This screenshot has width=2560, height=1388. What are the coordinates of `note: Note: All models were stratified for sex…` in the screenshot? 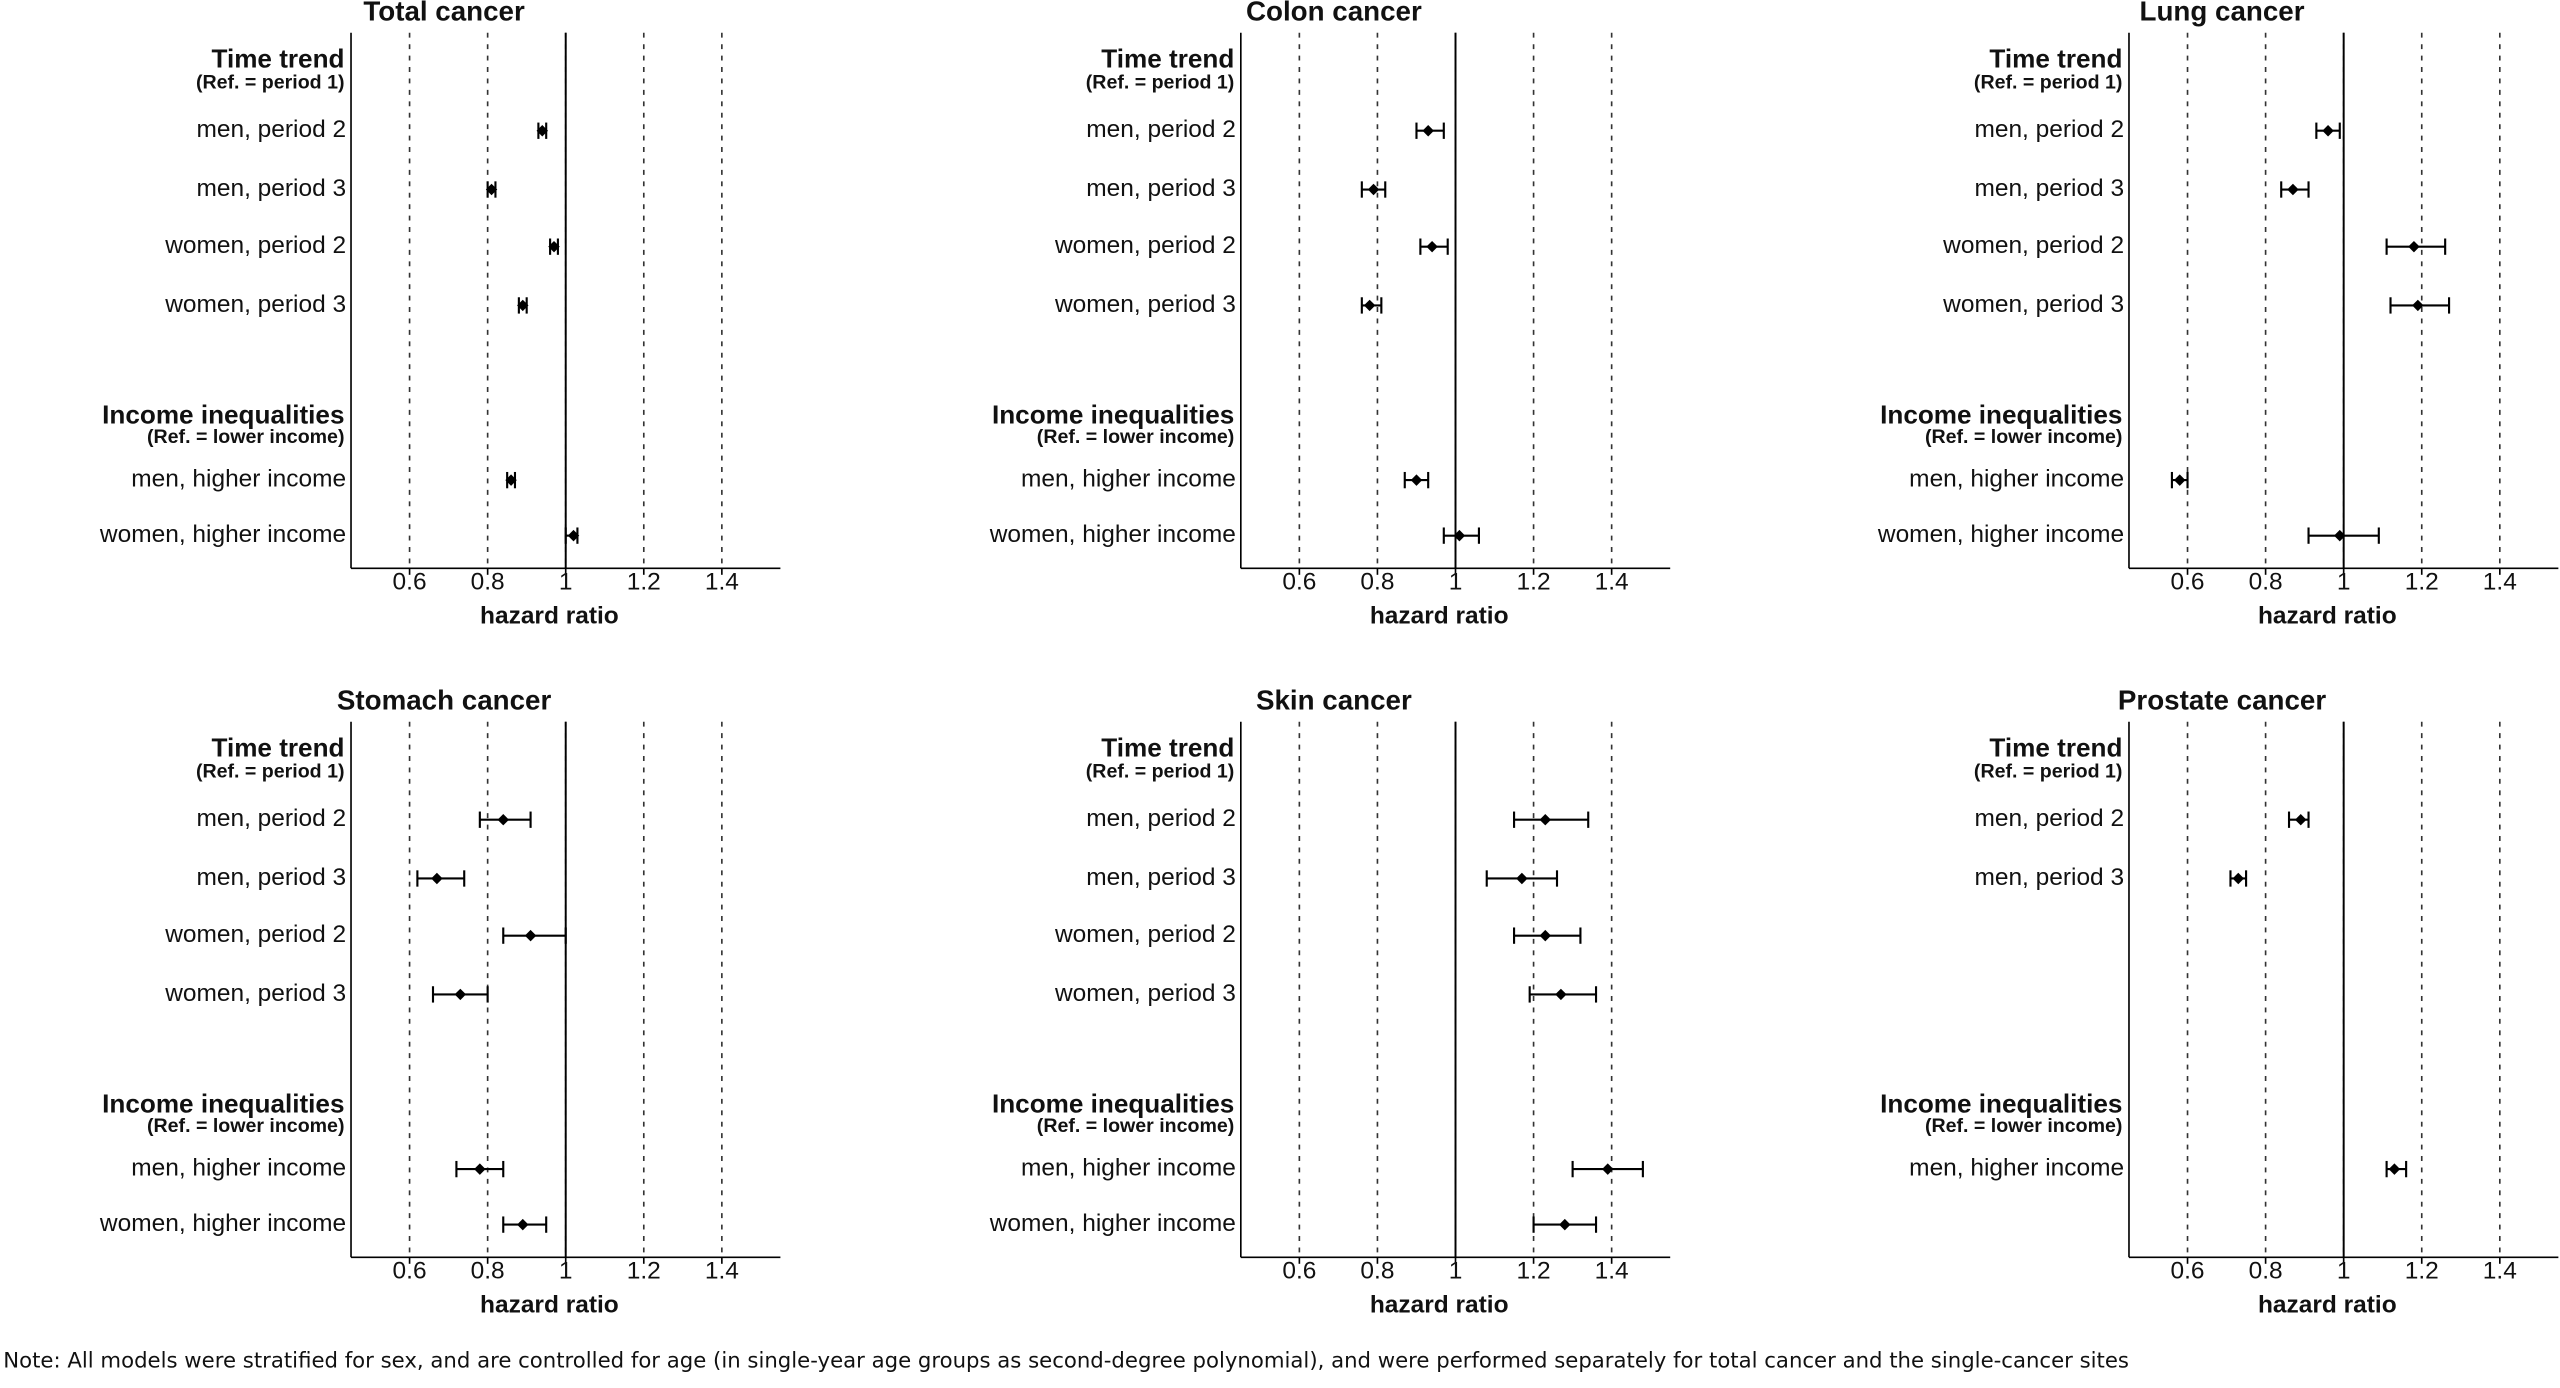 It's located at (1066, 1361).